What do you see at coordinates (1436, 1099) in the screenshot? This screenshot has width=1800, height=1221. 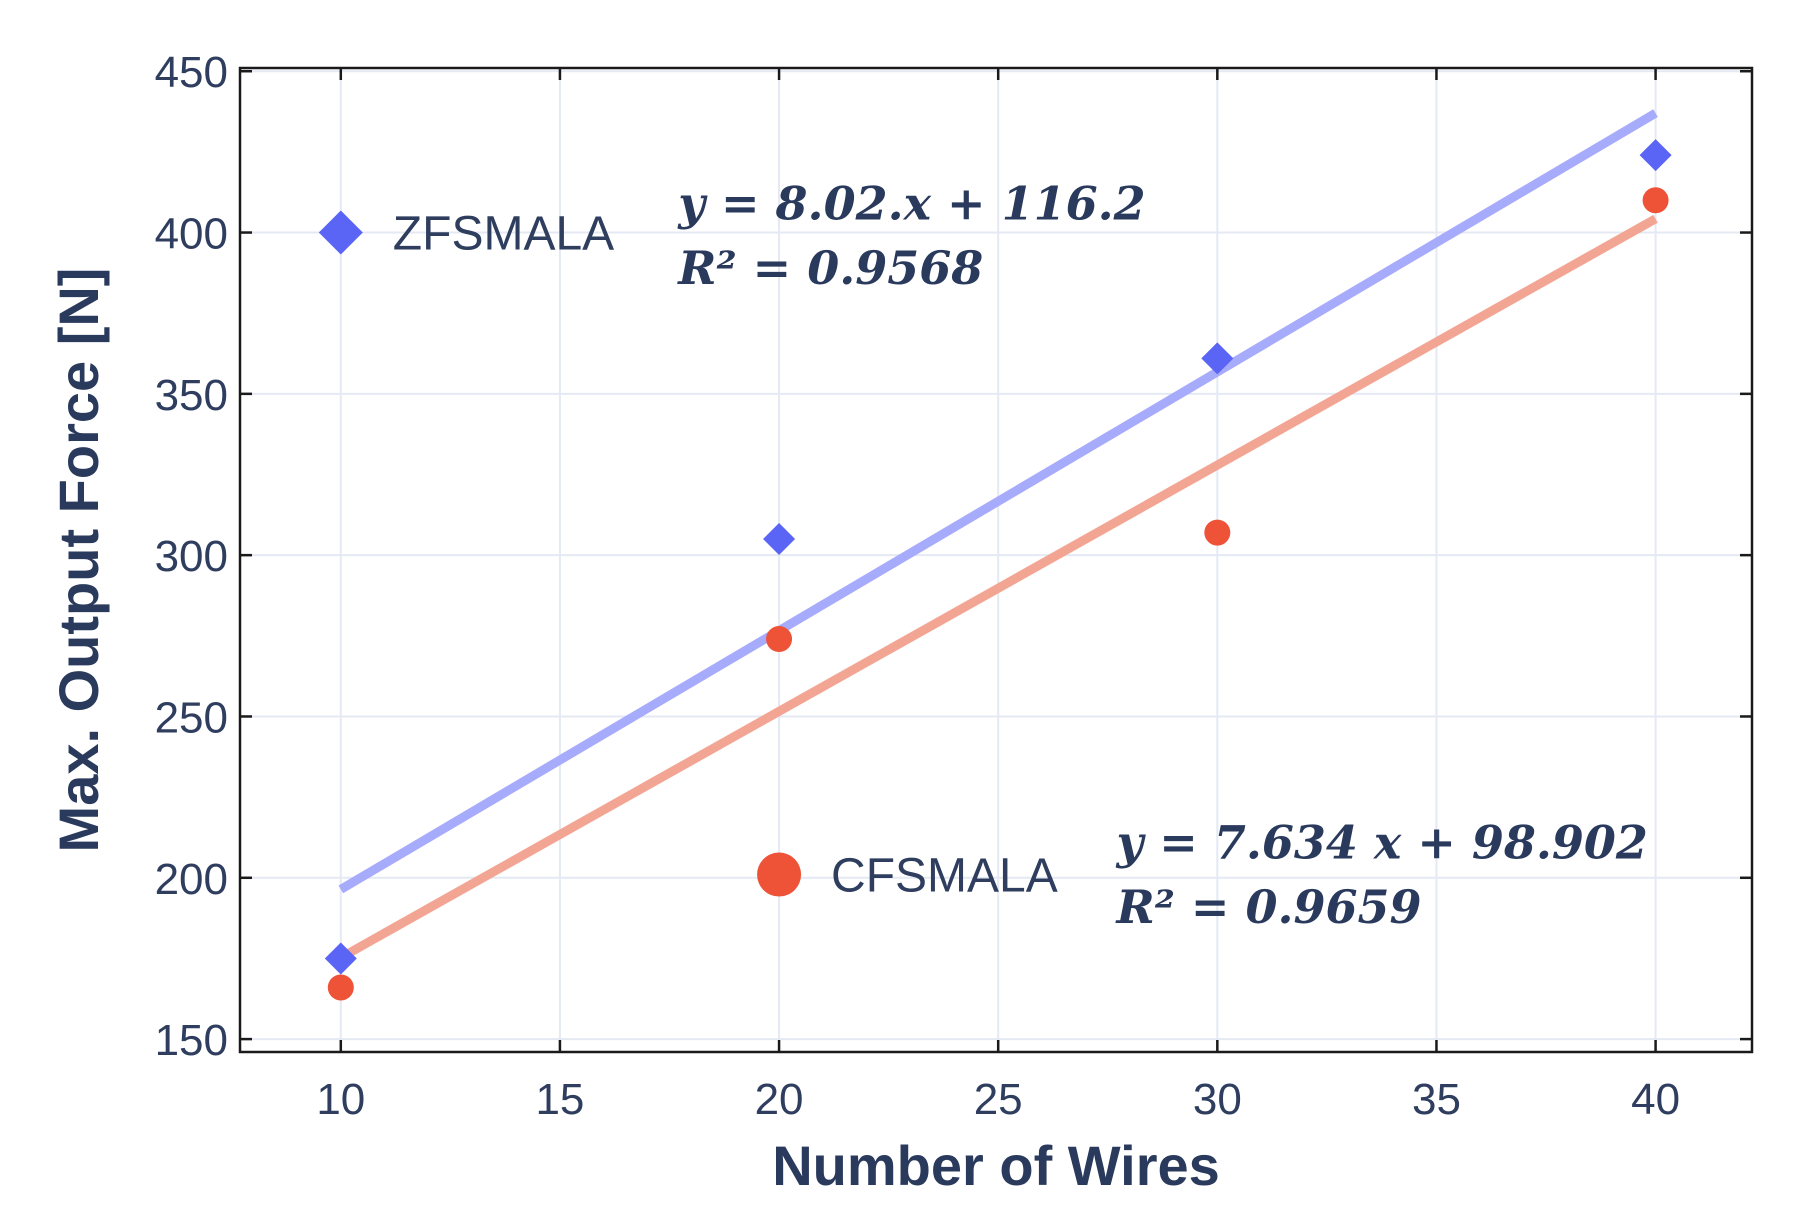 I see `x-tick-label: 35` at bounding box center [1436, 1099].